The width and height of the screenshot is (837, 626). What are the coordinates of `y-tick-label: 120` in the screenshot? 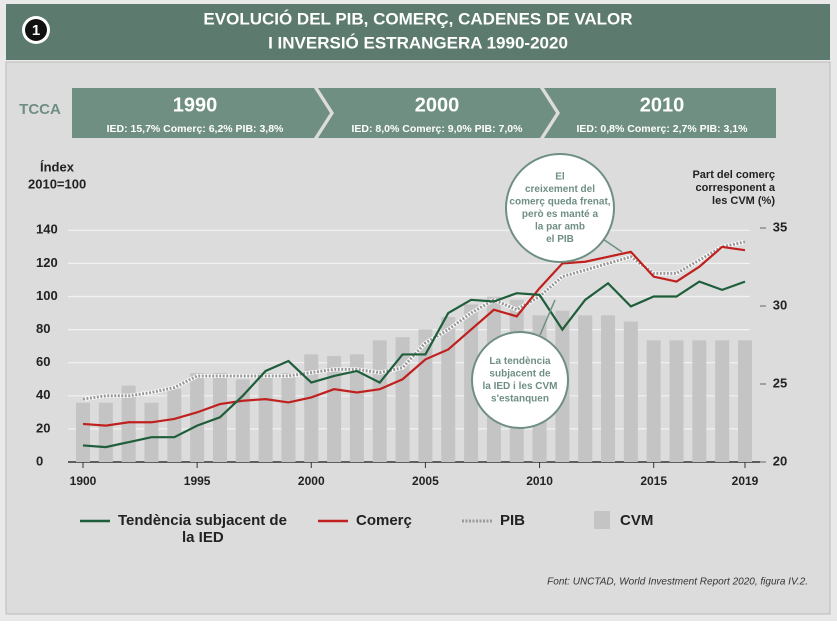 It's located at (47, 262).